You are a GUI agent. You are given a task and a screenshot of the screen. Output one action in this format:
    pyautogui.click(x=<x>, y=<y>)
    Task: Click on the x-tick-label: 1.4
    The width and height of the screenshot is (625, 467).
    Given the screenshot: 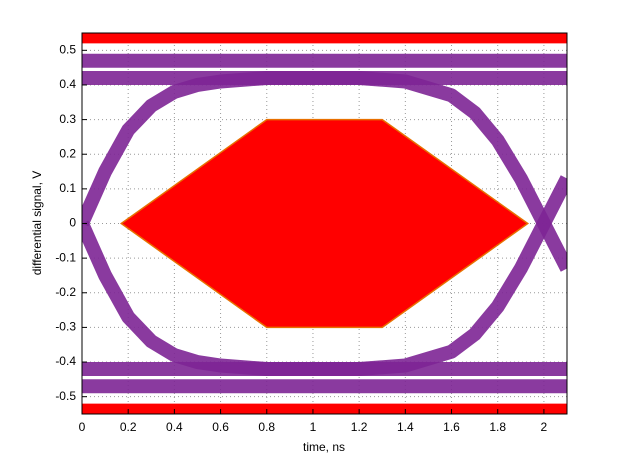 What is the action you would take?
    pyautogui.click(x=405, y=427)
    